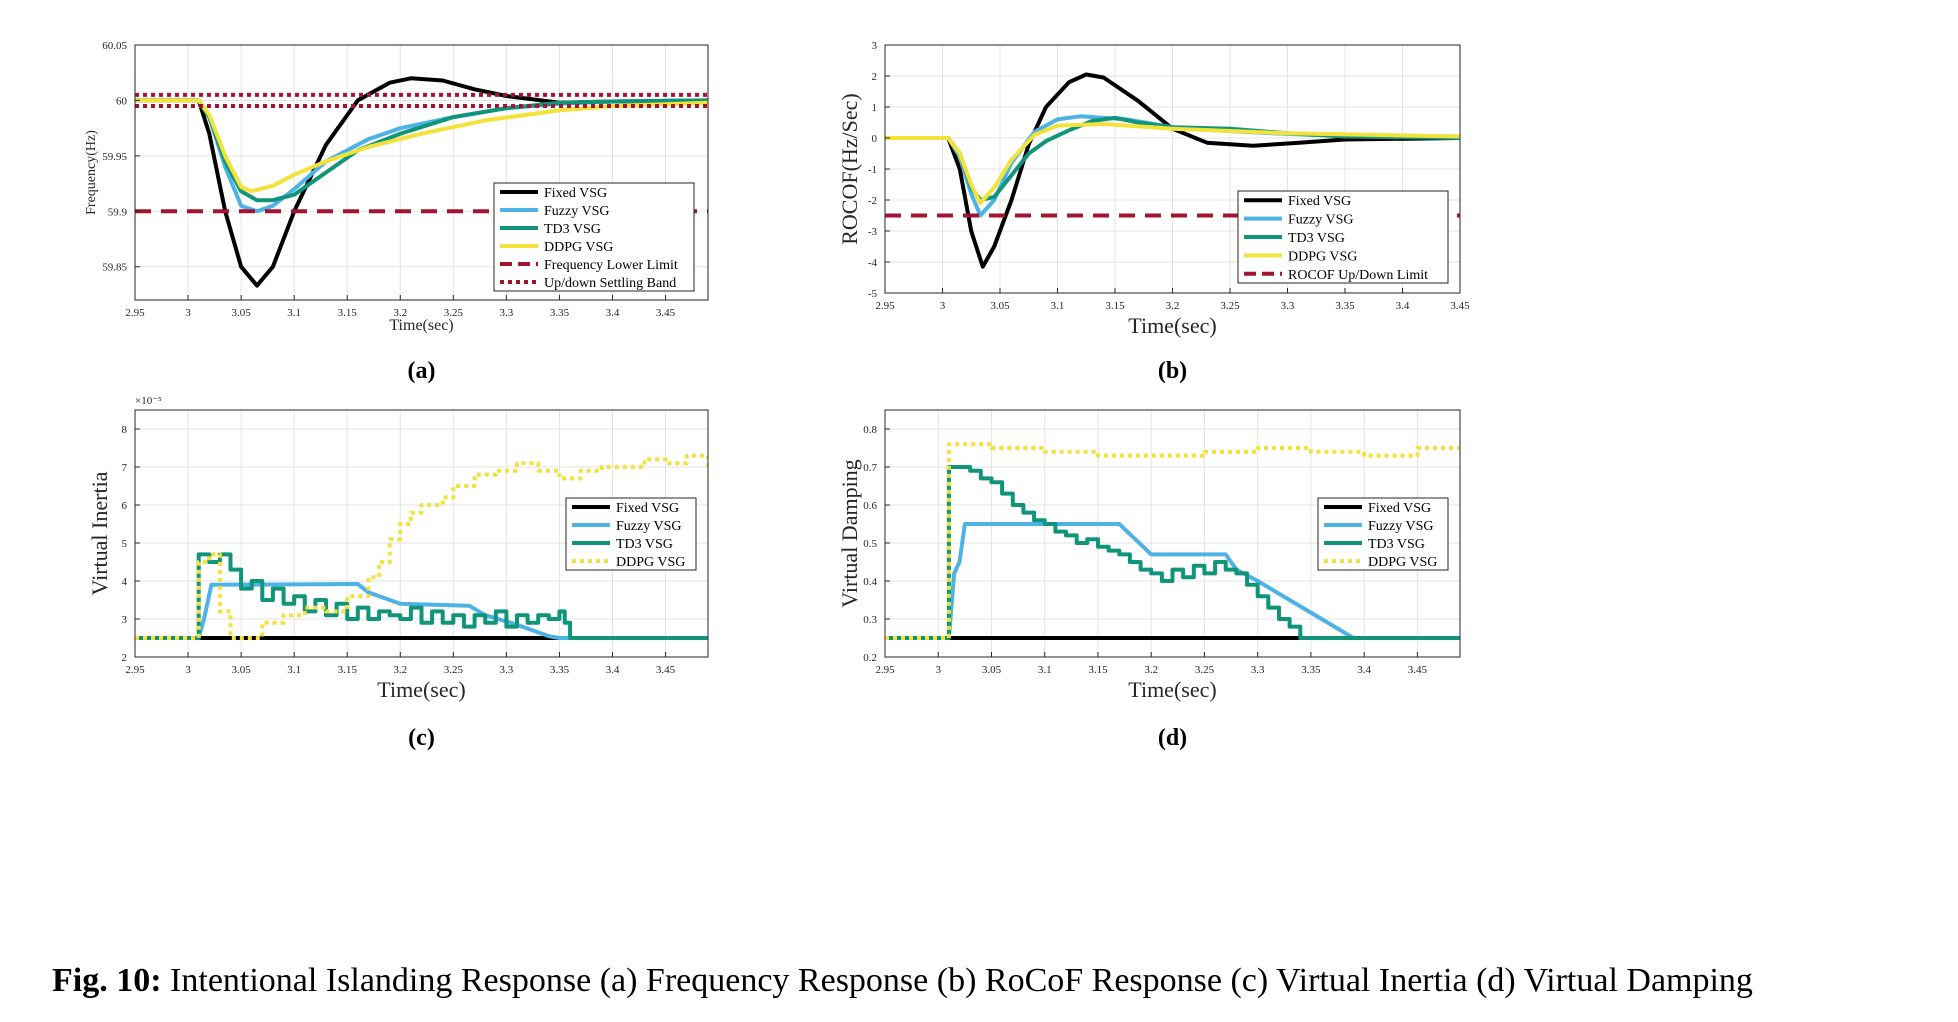 Image resolution: width=1958 pixels, height=1022 pixels. What do you see at coordinates (422, 371) in the screenshot?
I see `panel-label: (a)` at bounding box center [422, 371].